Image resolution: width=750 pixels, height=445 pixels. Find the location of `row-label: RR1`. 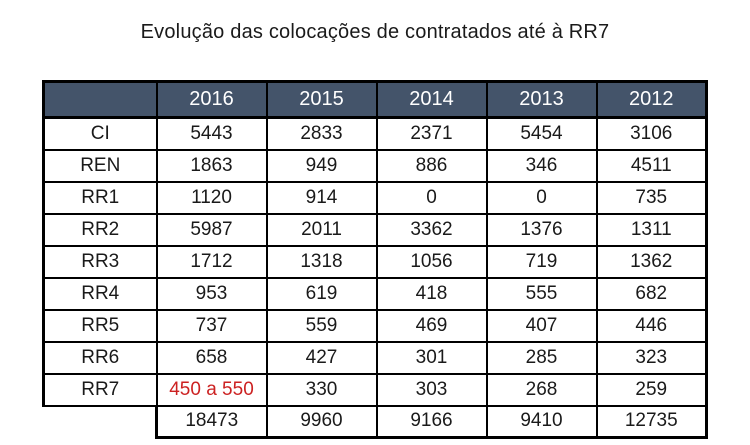

row-label: RR1 is located at coordinates (100, 197).